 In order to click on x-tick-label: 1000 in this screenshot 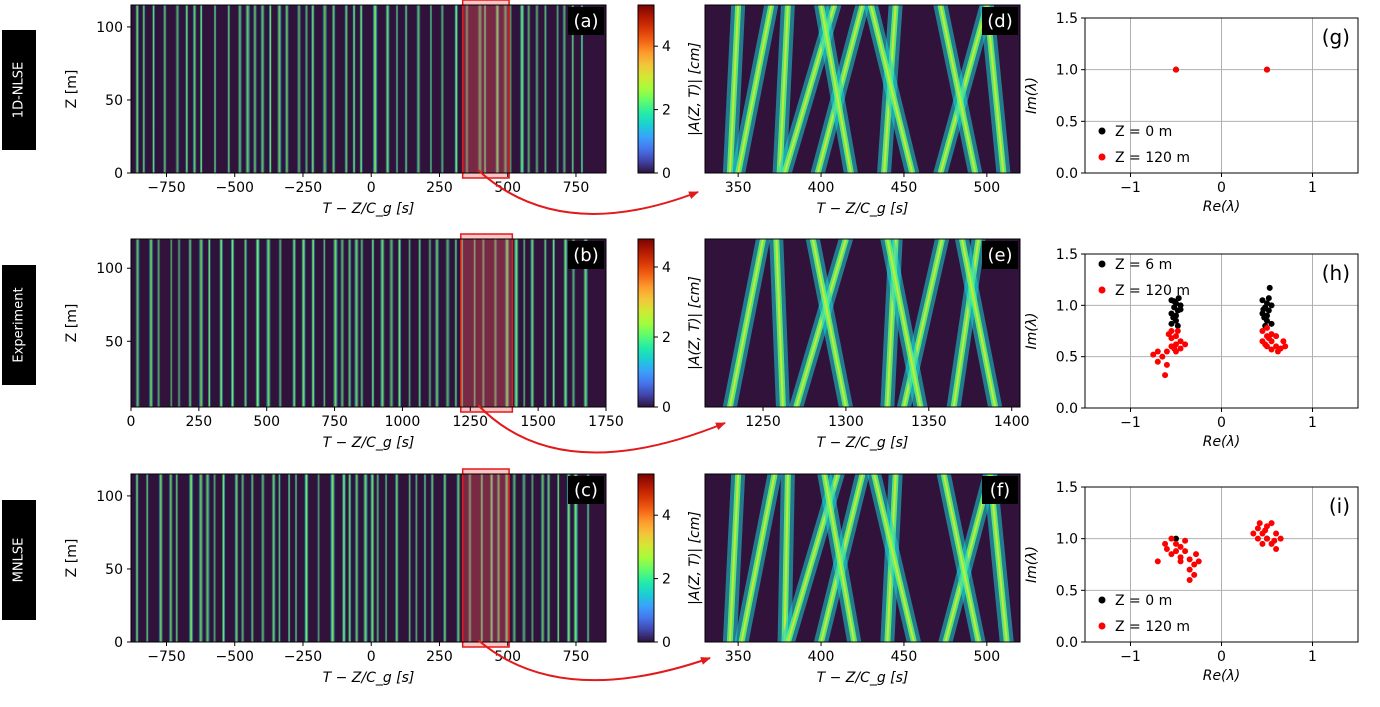, I will do `click(403, 422)`.